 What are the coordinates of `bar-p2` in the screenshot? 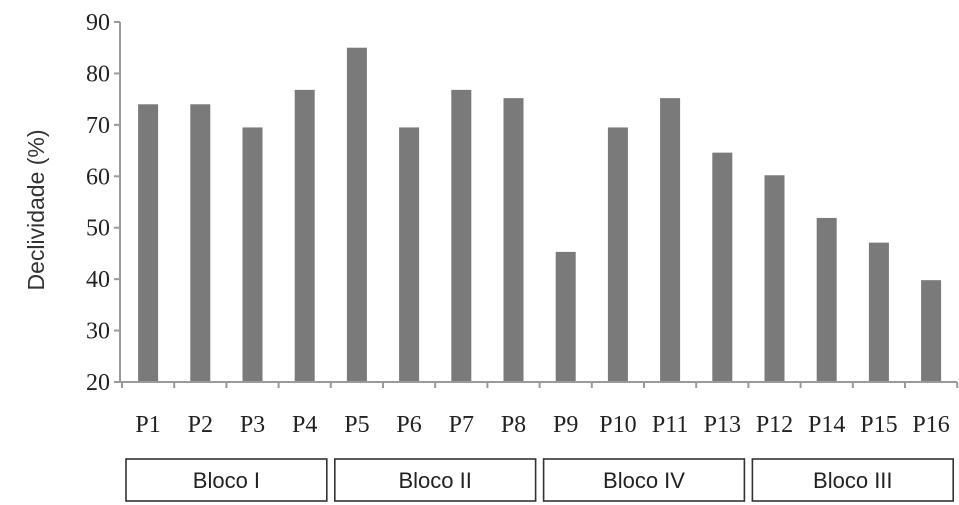 It's located at (200, 243).